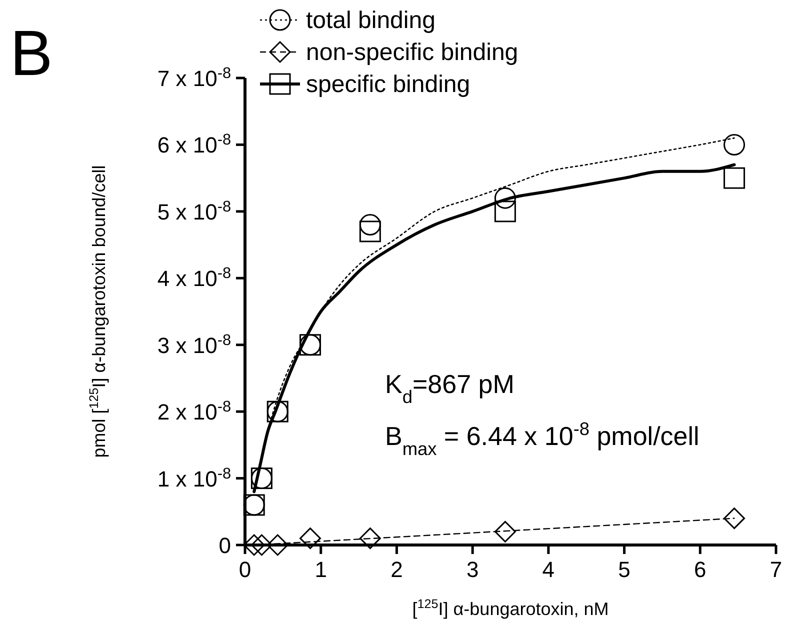 Image resolution: width=799 pixels, height=630 pixels. I want to click on annotation: B$_{max}$ = 6.44 x 10$^{-8}$ pmol/cell, so click(542, 439).